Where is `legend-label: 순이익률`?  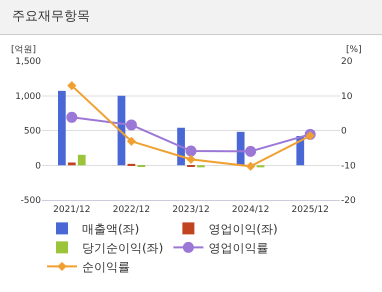 legend-label: 순이익률 is located at coordinates (106, 267).